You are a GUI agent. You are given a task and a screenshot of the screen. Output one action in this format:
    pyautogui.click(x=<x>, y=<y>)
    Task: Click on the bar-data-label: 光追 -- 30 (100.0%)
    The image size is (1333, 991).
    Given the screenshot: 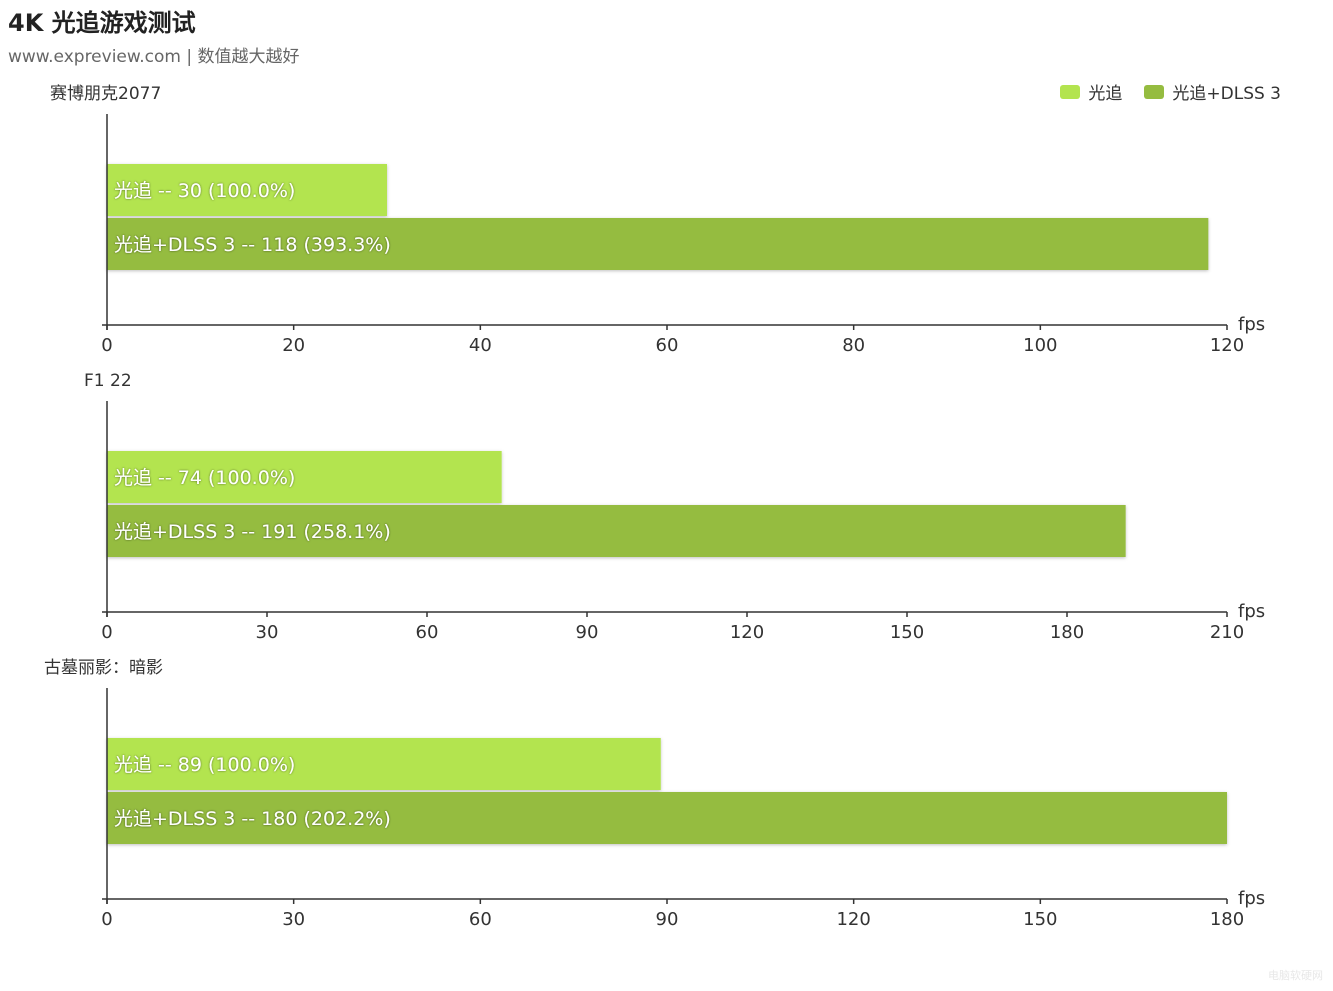 What is the action you would take?
    pyautogui.click(x=204, y=191)
    